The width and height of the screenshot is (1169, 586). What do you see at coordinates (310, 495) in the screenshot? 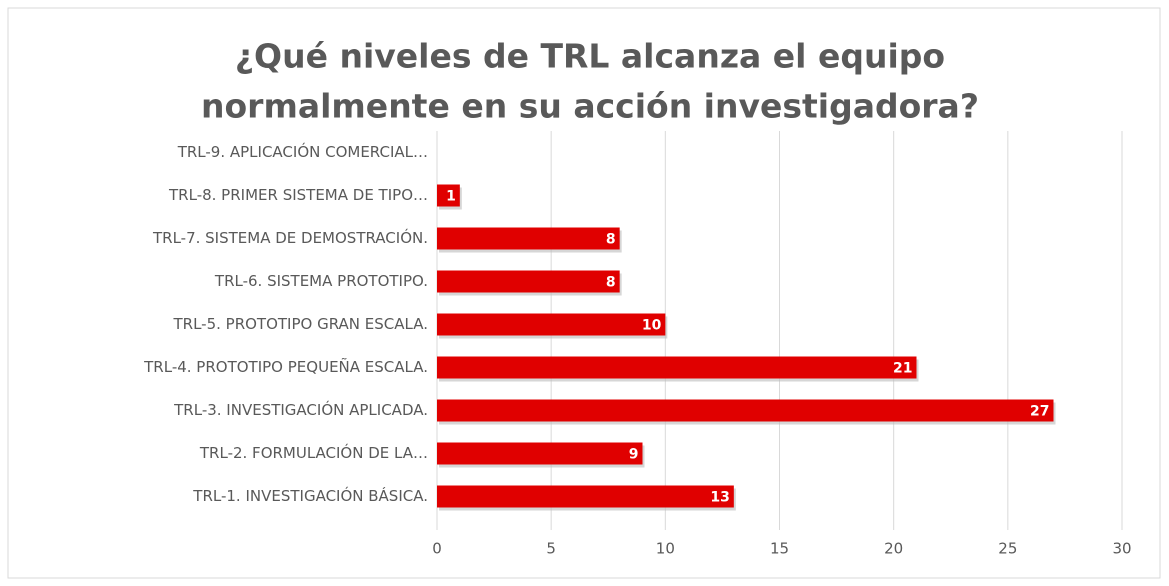
I see `y-tick-label: TRL-1. INVESTIGACIÓN BÁSICA.` at bounding box center [310, 495].